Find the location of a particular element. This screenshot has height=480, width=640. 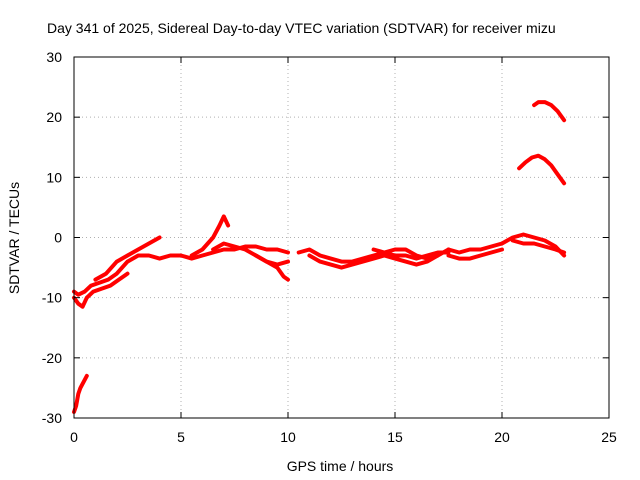

y-tick-label: 30 is located at coordinates (54, 57).